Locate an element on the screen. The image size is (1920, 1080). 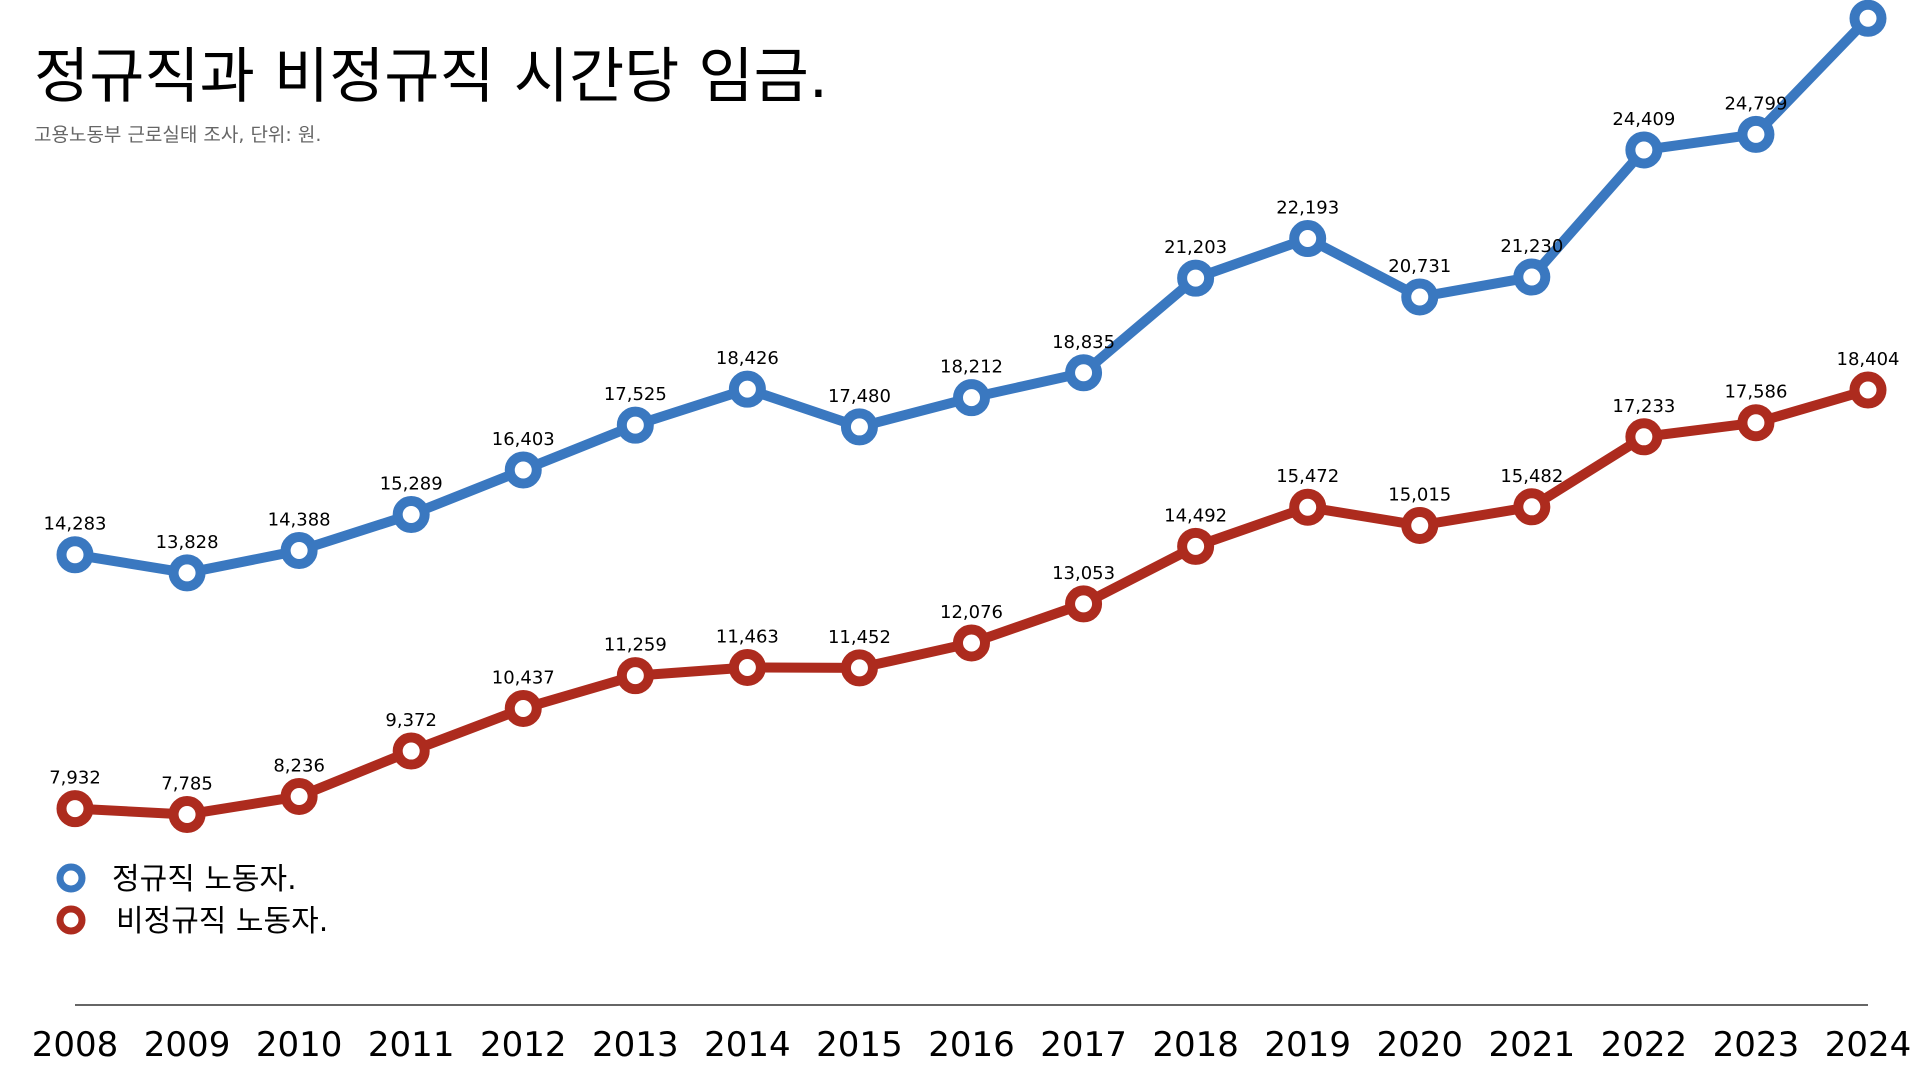
data-point-regular-2008 is located at coordinates (75, 555).